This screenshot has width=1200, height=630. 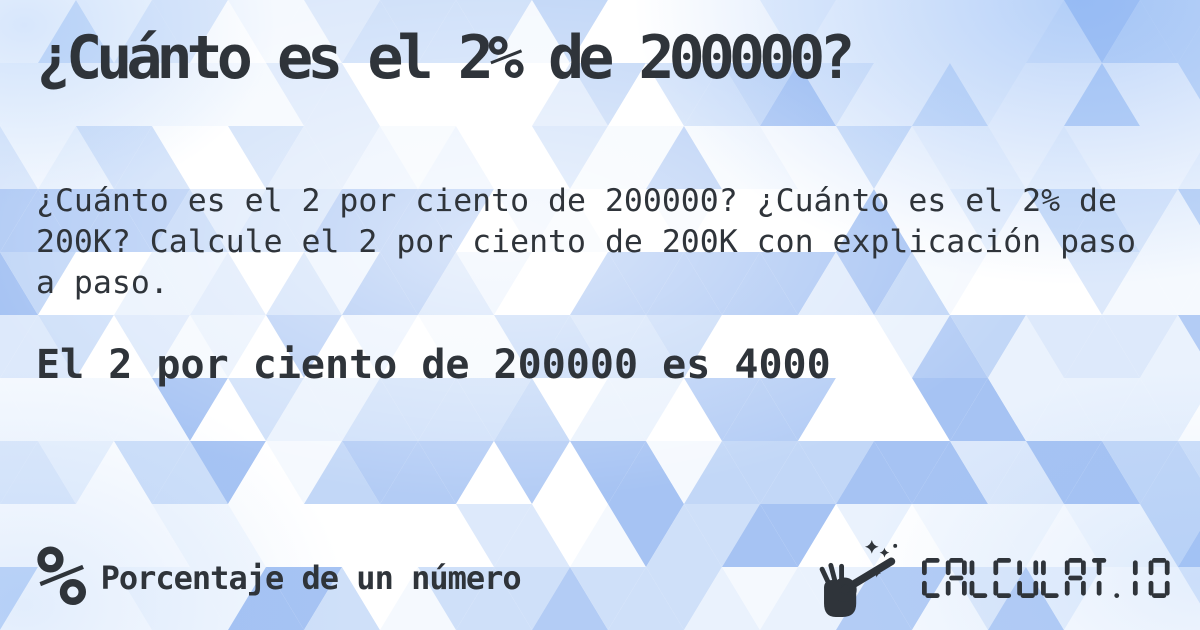 What do you see at coordinates (1046, 578) in the screenshot?
I see `brand-logotype` at bounding box center [1046, 578].